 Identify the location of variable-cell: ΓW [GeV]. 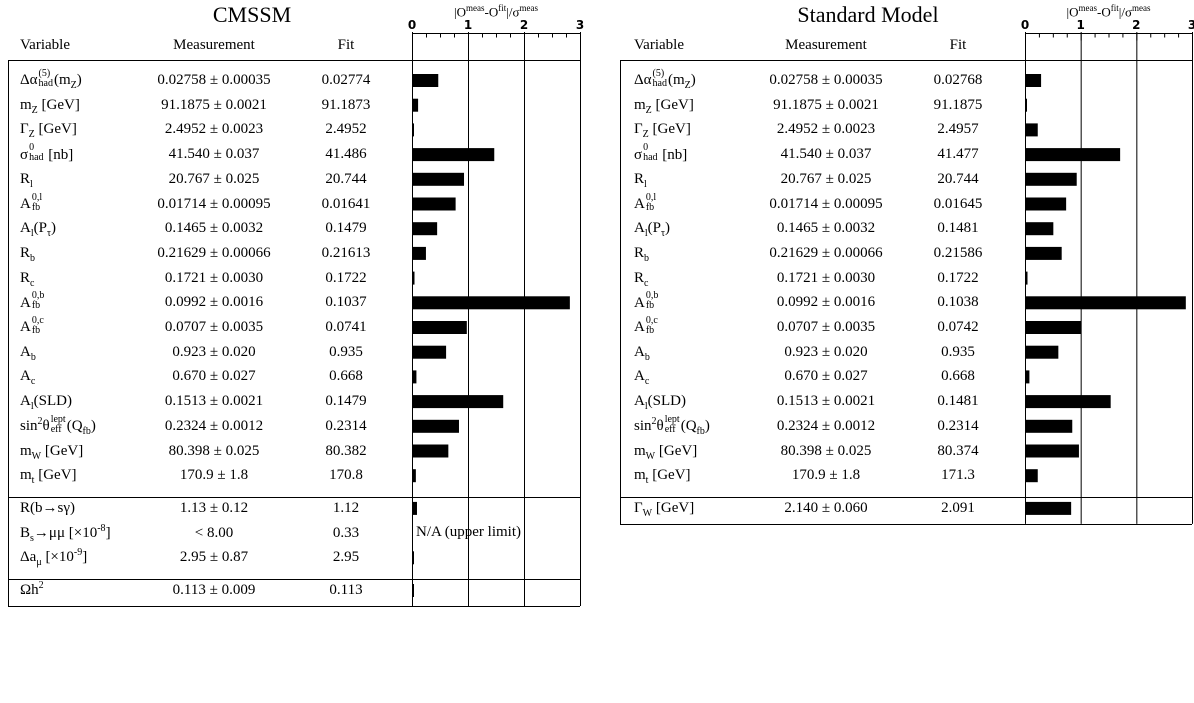
(664, 509).